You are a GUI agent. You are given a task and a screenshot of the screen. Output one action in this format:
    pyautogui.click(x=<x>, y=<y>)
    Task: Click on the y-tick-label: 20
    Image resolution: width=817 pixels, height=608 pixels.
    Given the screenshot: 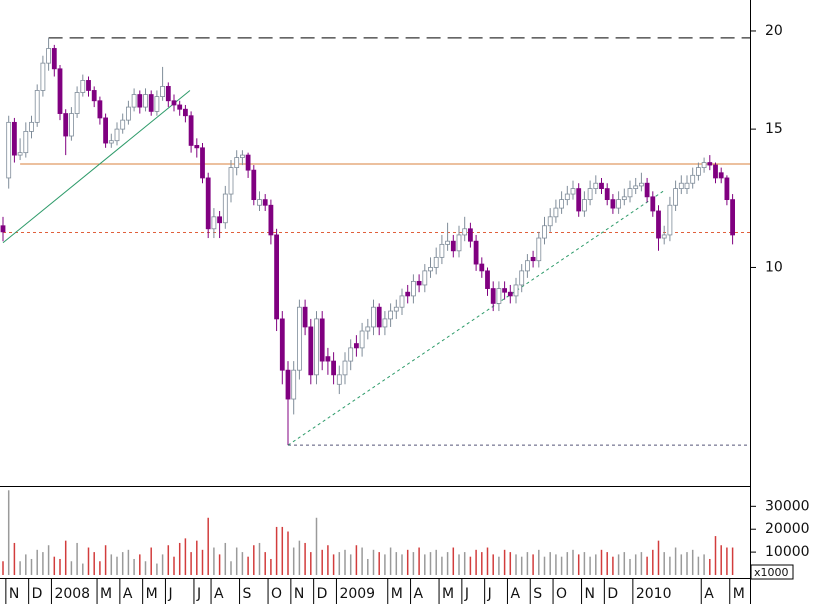 What is the action you would take?
    pyautogui.click(x=774, y=31)
    